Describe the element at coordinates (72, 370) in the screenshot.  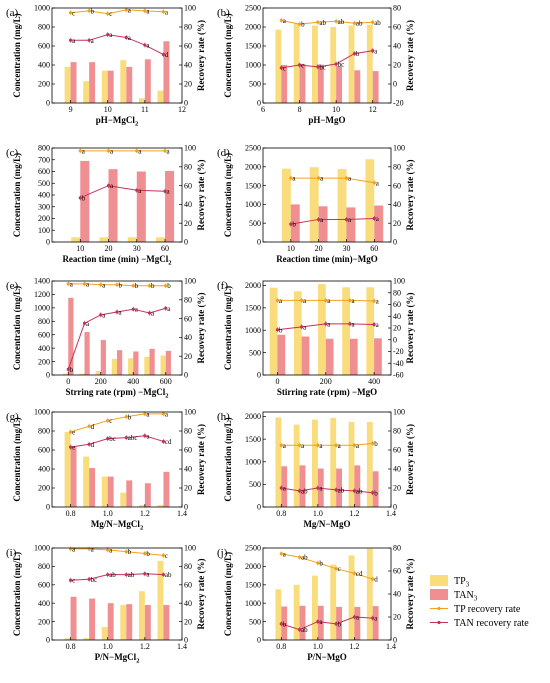
I see `tan-recovery-sig-label: b` at that location.